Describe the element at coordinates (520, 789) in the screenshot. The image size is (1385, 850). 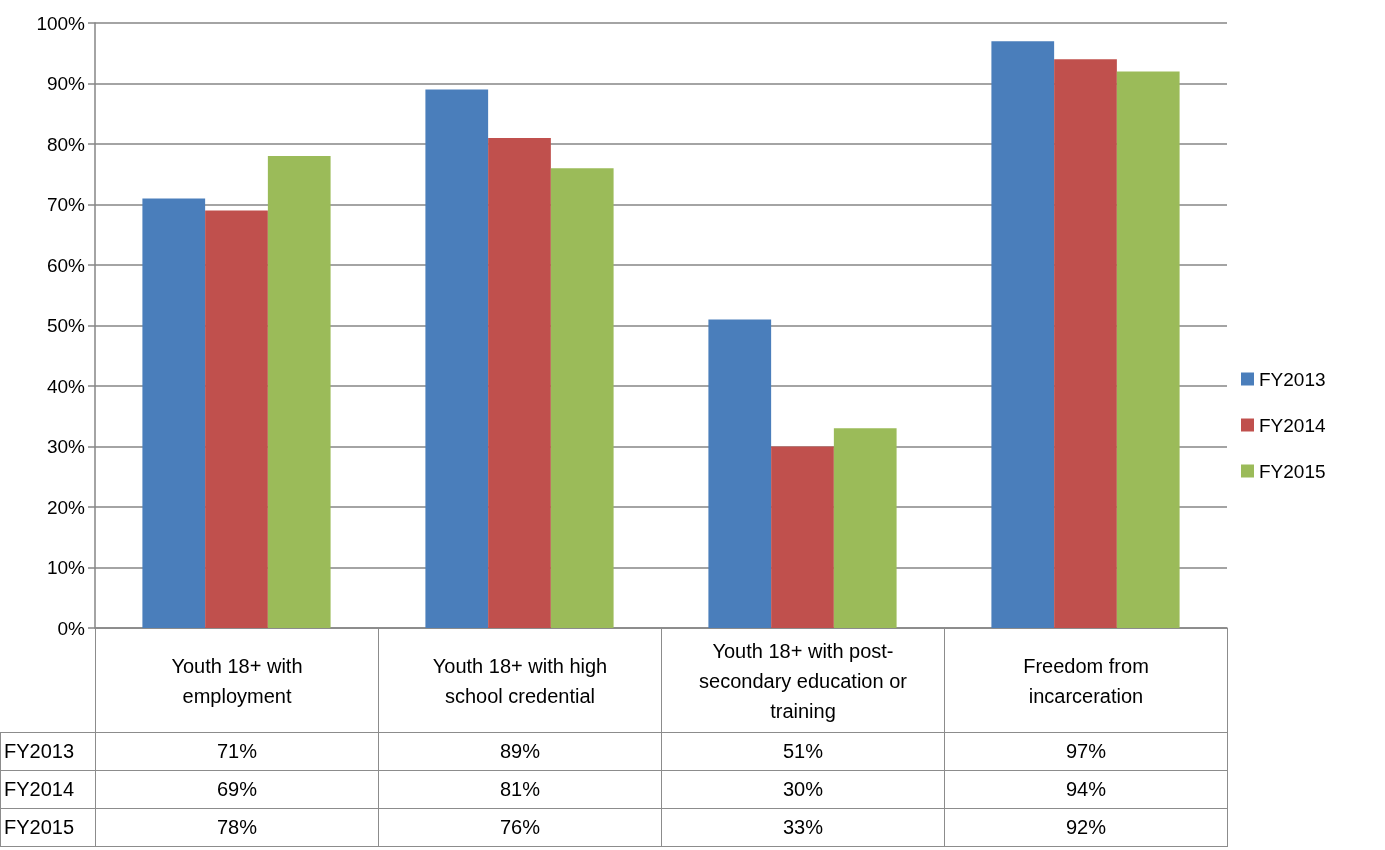
I see `data-label: 81%` at that location.